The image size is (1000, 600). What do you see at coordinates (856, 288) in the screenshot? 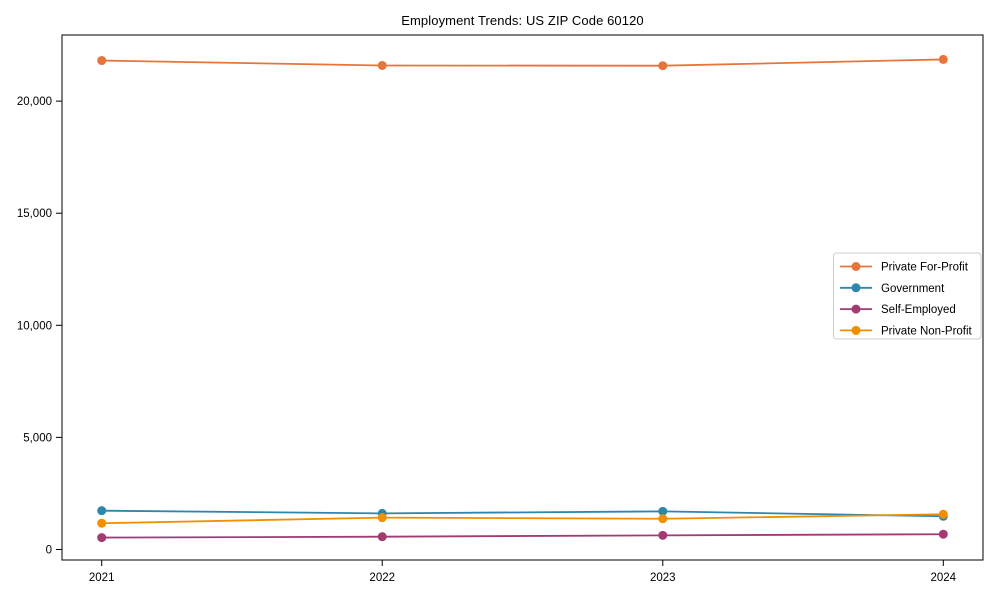
I see `legend-marker-government` at bounding box center [856, 288].